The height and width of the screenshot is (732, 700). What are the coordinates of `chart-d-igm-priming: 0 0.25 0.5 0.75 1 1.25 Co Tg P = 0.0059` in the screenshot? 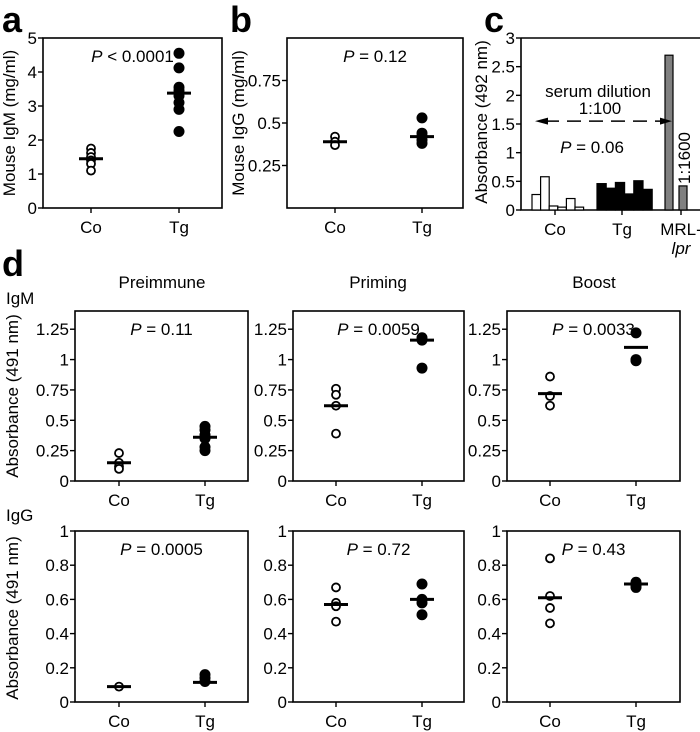 It's located at (359, 410).